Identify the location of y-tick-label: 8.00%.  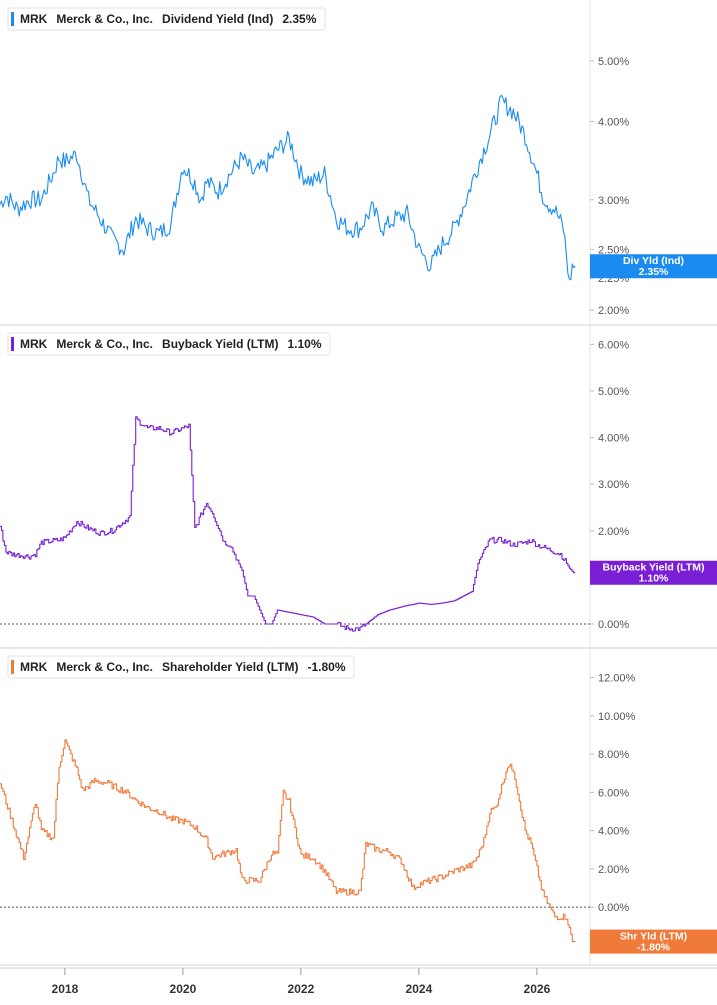
(613, 755).